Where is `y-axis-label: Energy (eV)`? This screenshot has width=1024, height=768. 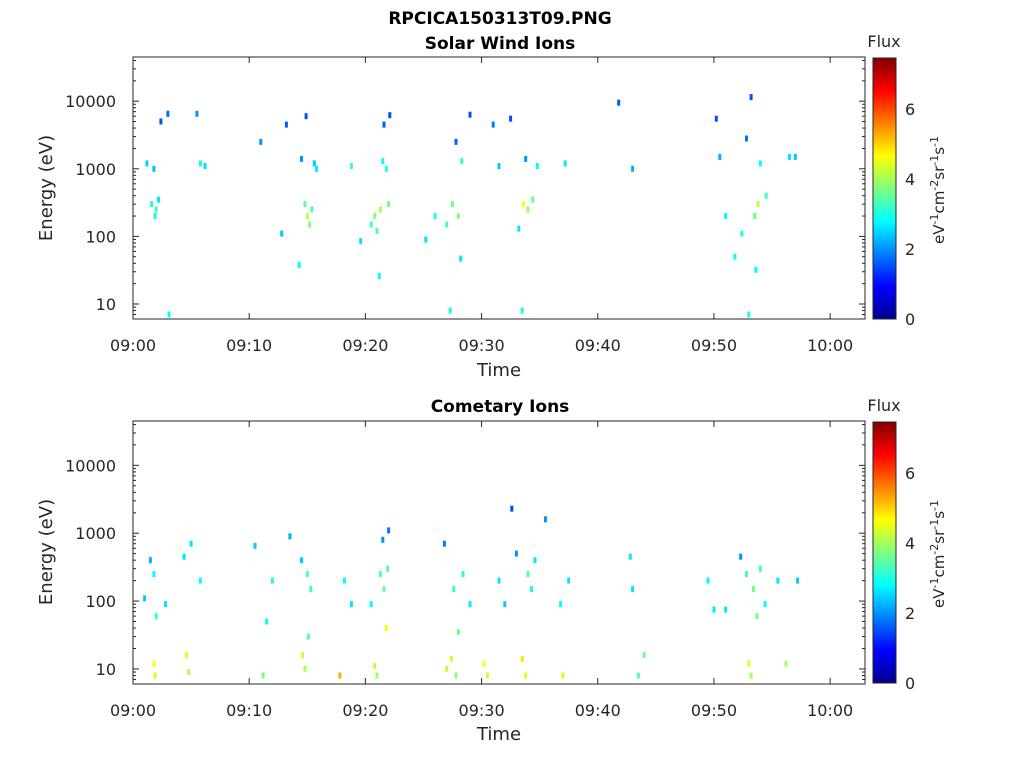
y-axis-label: Energy (eV) is located at coordinates (46, 188).